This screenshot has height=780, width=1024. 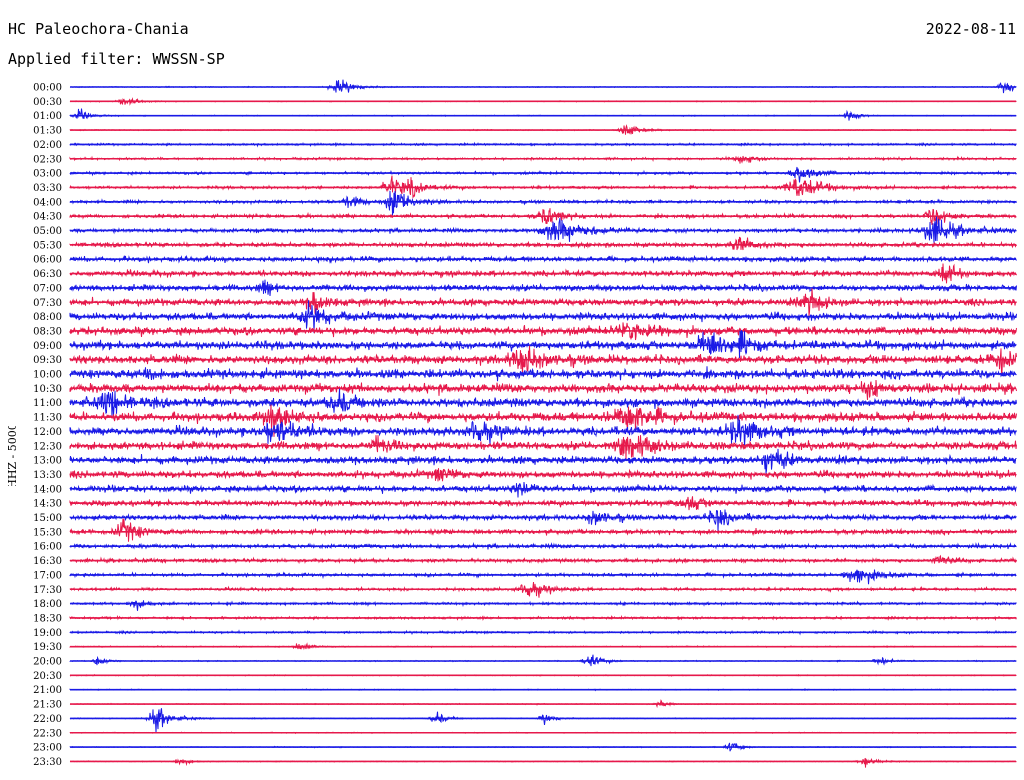 I want to click on time-label: 16:00, so click(x=47, y=547).